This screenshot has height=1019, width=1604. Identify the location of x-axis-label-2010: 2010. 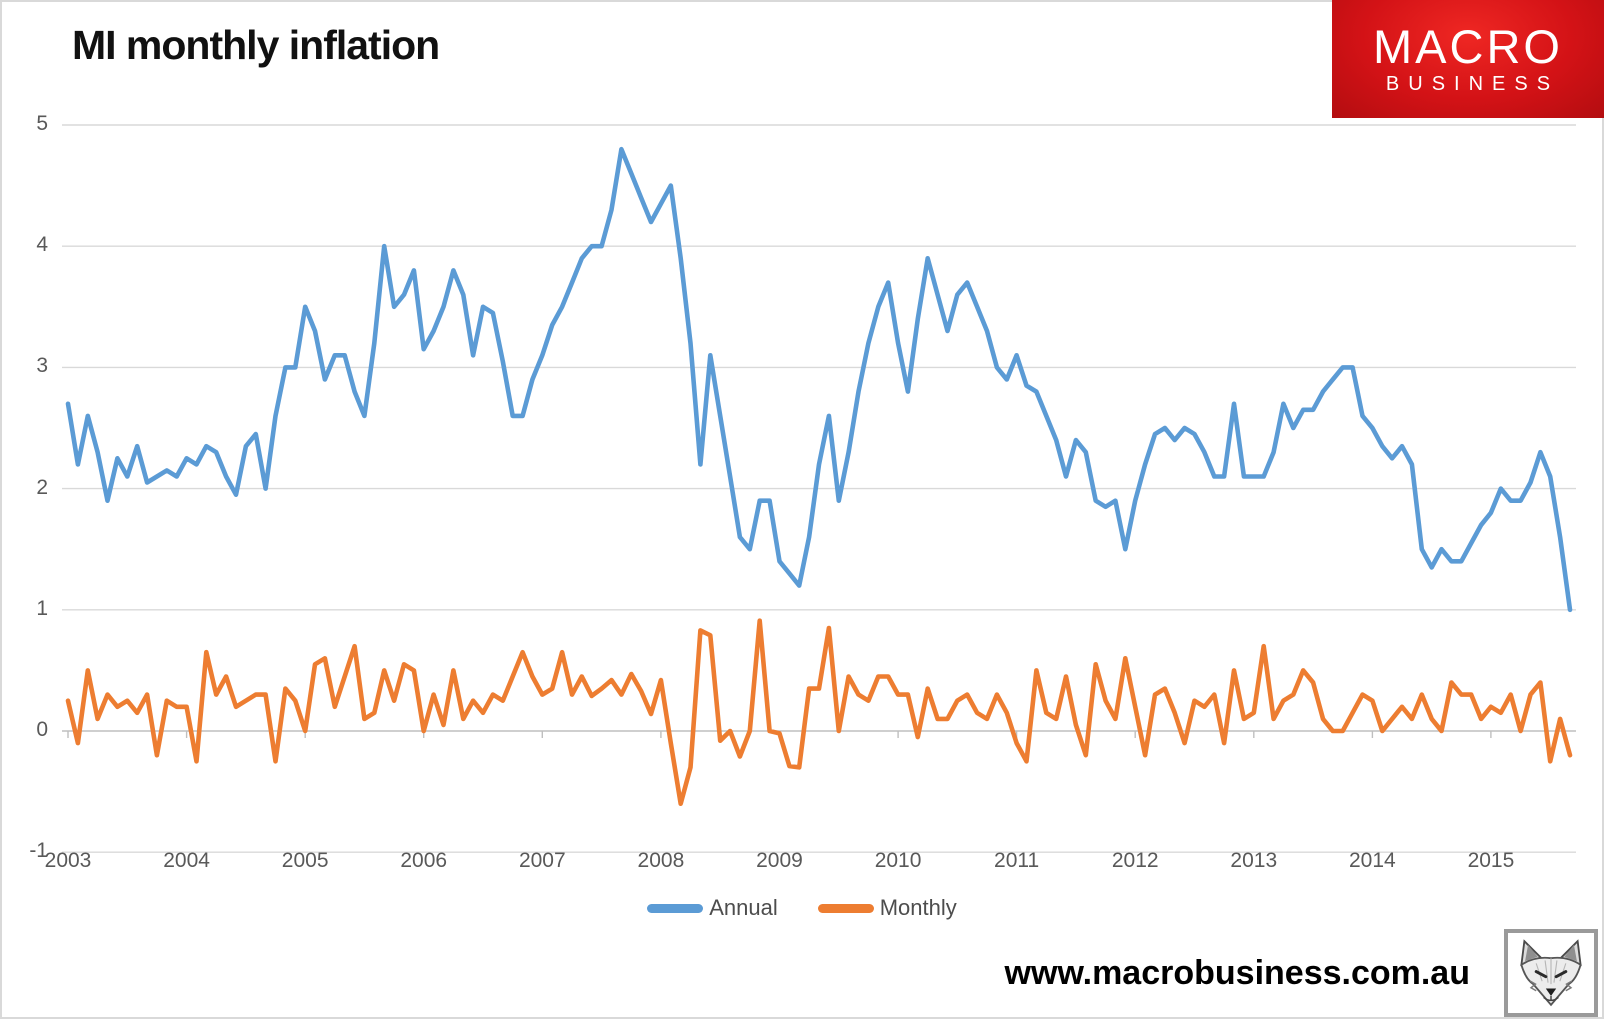
(898, 860).